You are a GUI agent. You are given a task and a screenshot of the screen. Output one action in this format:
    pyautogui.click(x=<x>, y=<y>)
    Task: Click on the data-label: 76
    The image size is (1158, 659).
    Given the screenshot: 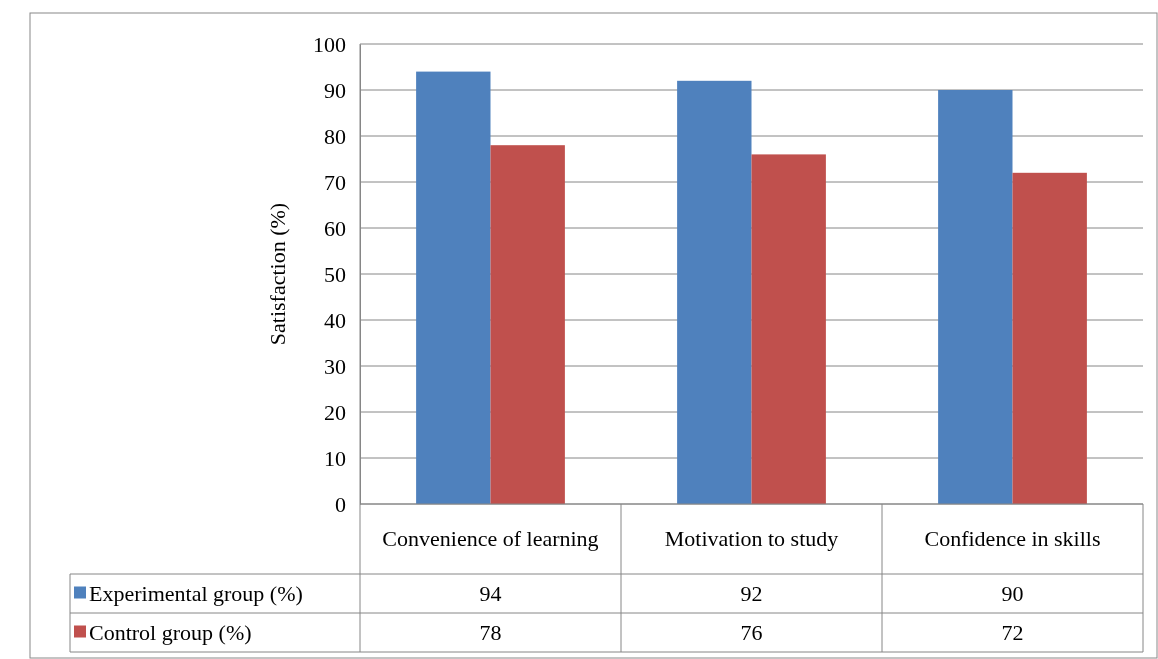 What is the action you would take?
    pyautogui.click(x=751, y=632)
    